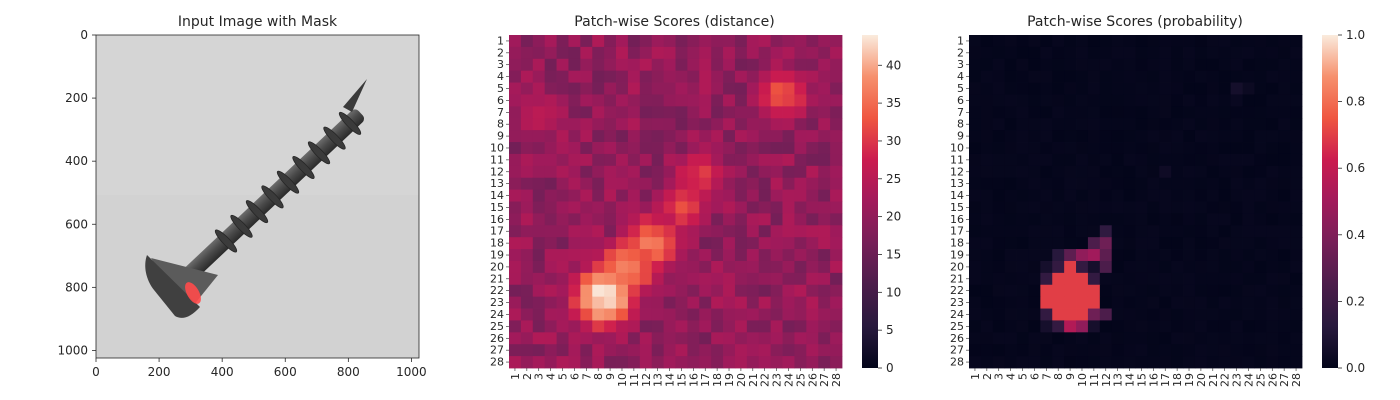 The image size is (1400, 400). I want to click on x-tick-label: 27, so click(824, 380).